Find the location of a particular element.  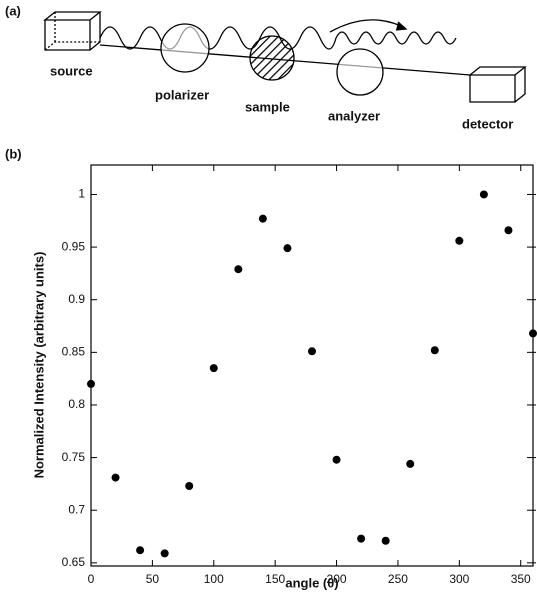

y-tick-label: 0.9 is located at coordinates (76, 299).